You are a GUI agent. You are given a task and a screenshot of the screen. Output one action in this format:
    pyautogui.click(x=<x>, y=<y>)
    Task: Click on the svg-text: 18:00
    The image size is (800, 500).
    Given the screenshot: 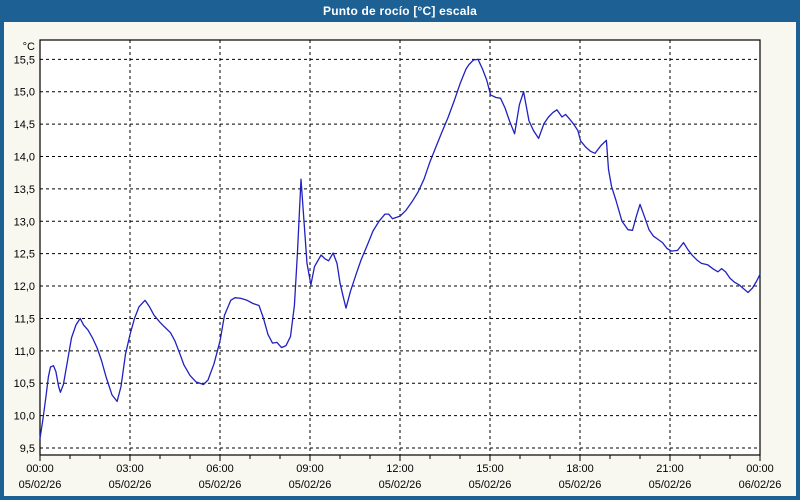 What is the action you would take?
    pyautogui.click(x=580, y=469)
    